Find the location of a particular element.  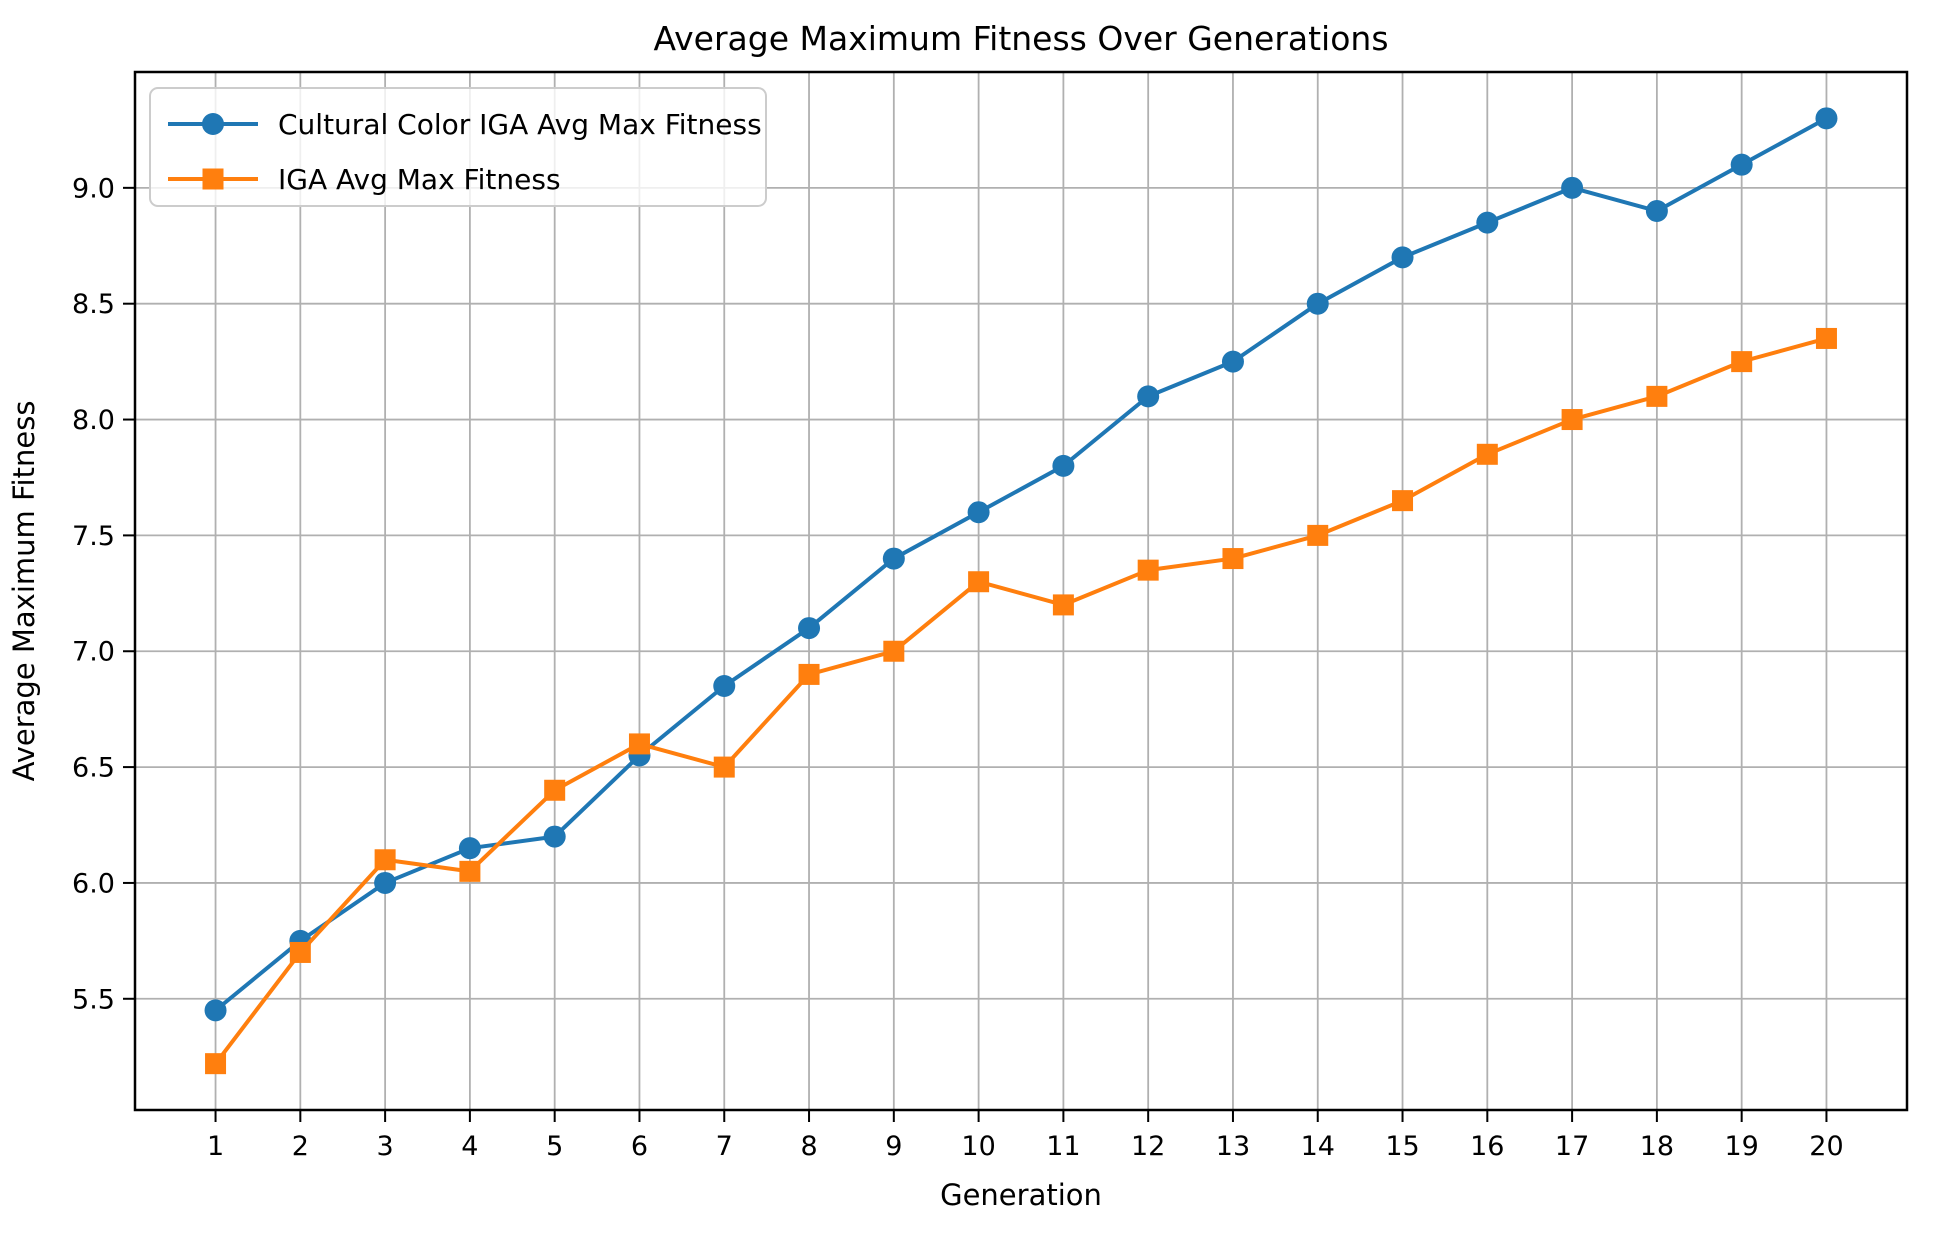

x-tick-label: 1 is located at coordinates (215, 1146).